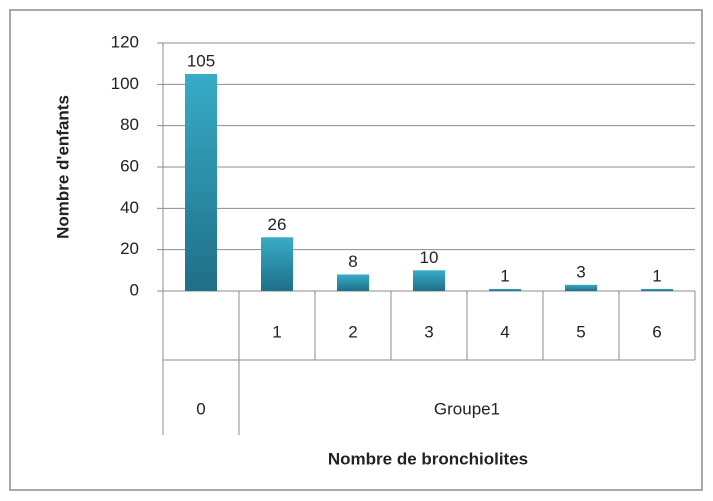 This screenshot has height=501, width=713. Describe the element at coordinates (429, 257) in the screenshot. I see `data-label: 10` at that location.